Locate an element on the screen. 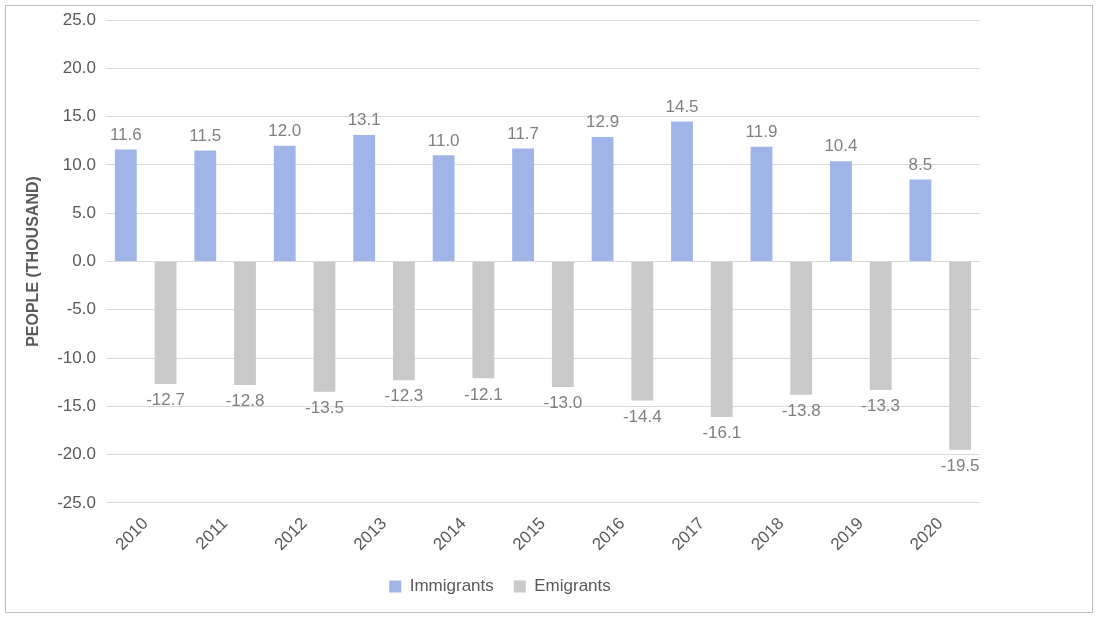  data-label: 10.4 is located at coordinates (841, 146).